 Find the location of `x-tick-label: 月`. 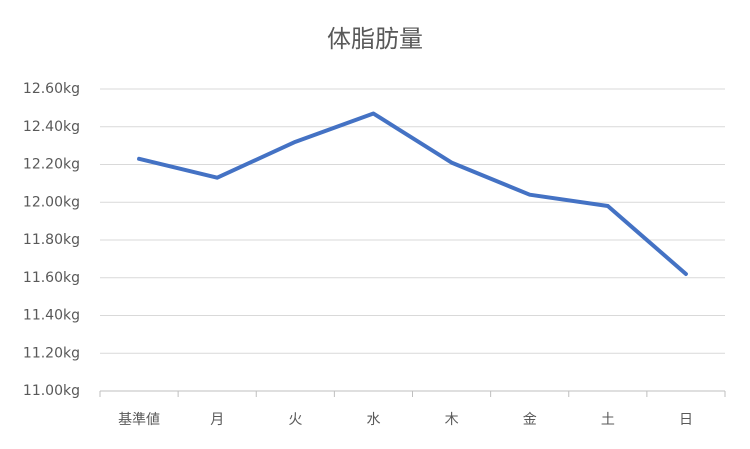

x-tick-label: 月 is located at coordinates (217, 420).